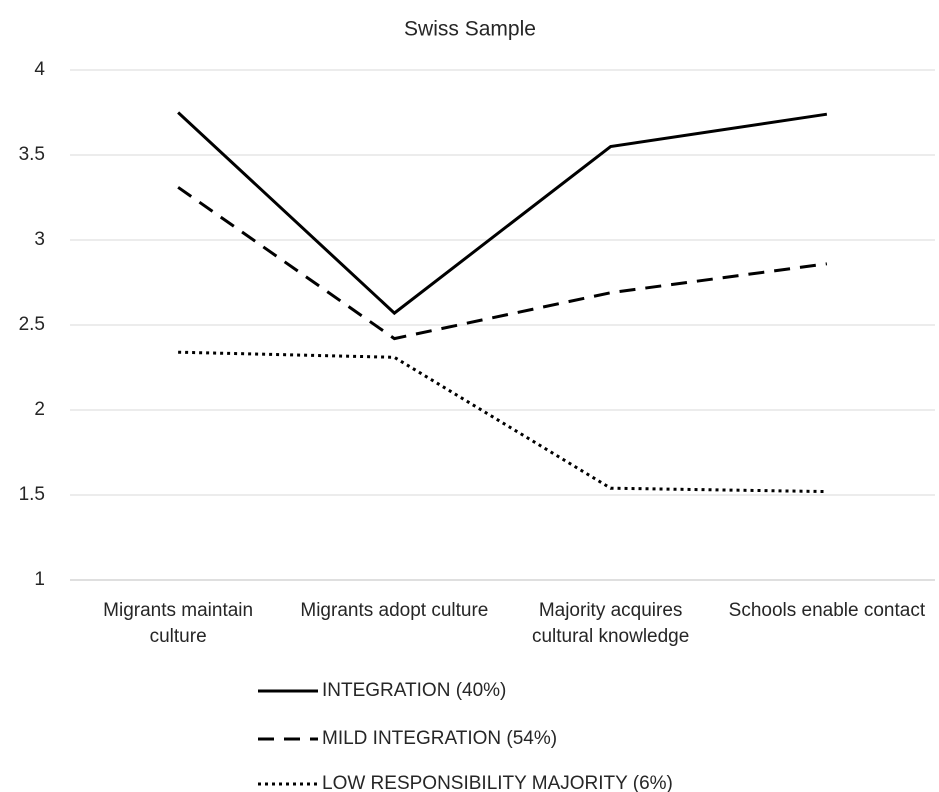 Image resolution: width=939 pixels, height=792 pixels. What do you see at coordinates (39, 239) in the screenshot?
I see `y-tick-label: 3` at bounding box center [39, 239].